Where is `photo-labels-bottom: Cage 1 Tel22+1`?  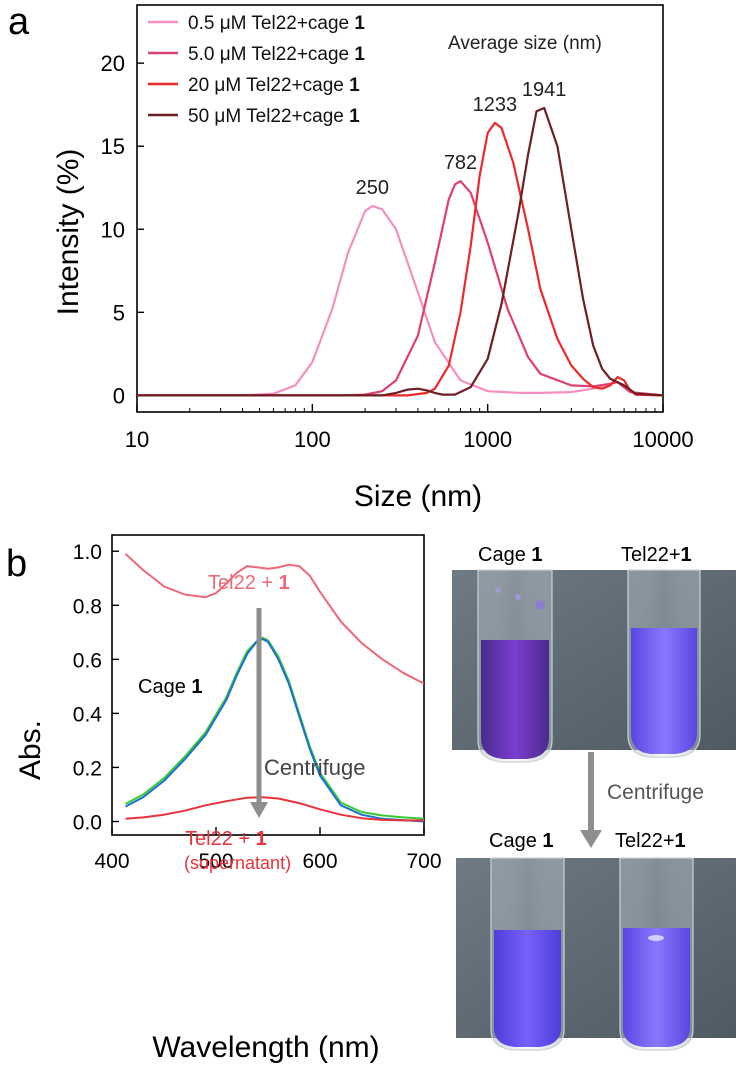 photo-labels-bottom: Cage 1 Tel22+1 is located at coordinates (587, 841).